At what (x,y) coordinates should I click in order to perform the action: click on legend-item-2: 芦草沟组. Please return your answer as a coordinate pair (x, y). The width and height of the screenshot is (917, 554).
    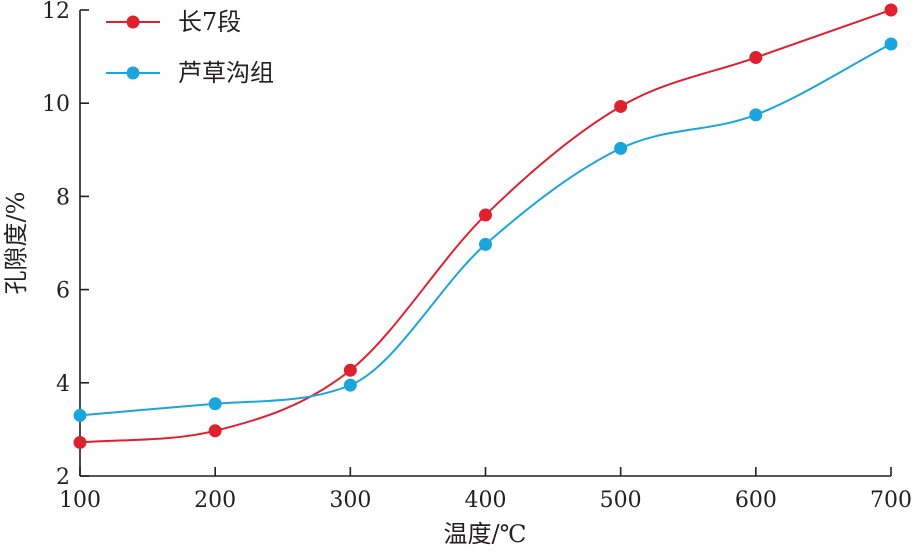
    Looking at the image, I should click on (190, 73).